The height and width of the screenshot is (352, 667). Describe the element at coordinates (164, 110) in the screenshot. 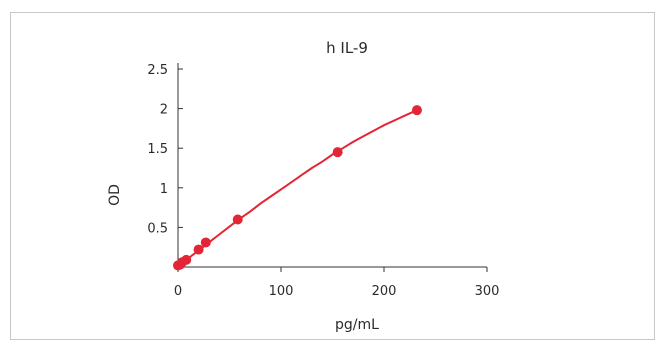

I see `y-tick-label: 2` at that location.